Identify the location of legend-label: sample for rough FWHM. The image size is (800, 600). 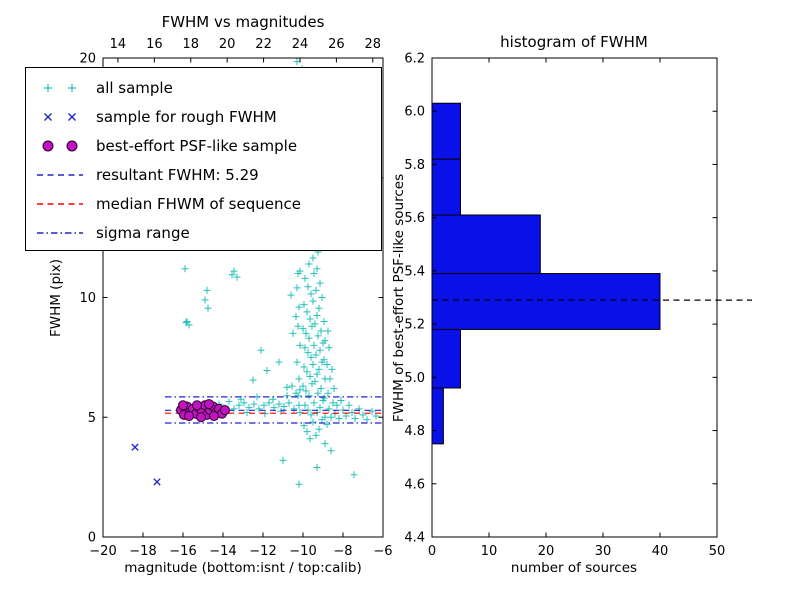
(186, 116).